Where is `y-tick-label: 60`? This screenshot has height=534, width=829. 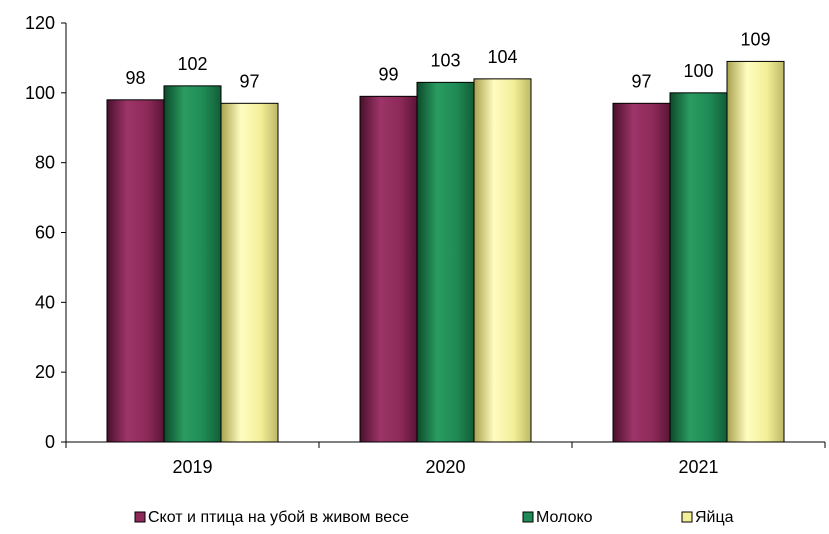 y-tick-label: 60 is located at coordinates (45, 233).